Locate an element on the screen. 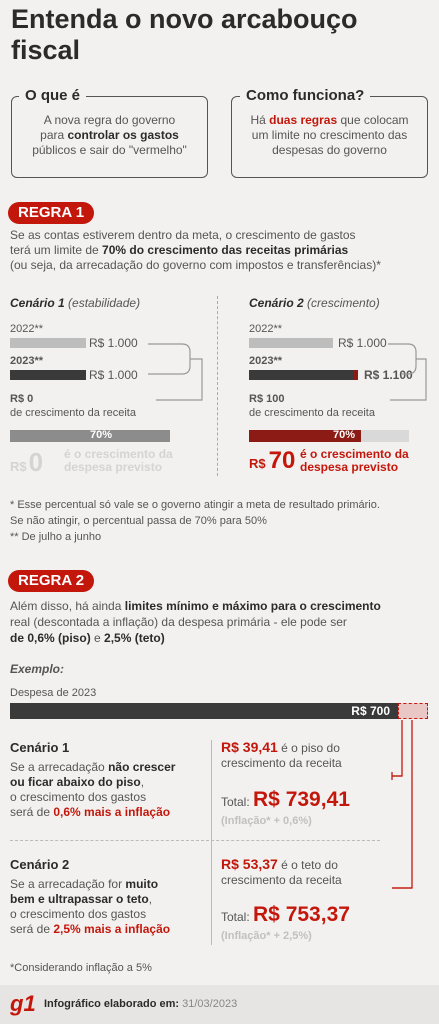 The width and height of the screenshot is (439, 1024). r1-c1-growth-value: R$ 0 is located at coordinates (22, 399).